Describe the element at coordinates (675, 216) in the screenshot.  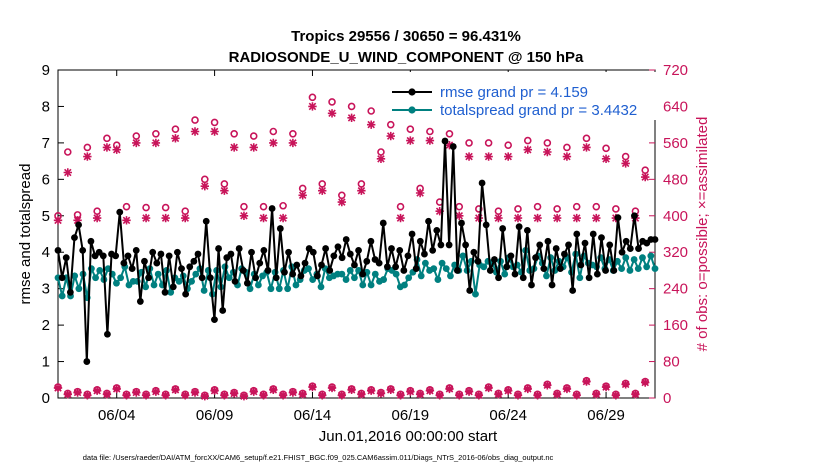
I see `y-tick-label-right: 400` at that location.